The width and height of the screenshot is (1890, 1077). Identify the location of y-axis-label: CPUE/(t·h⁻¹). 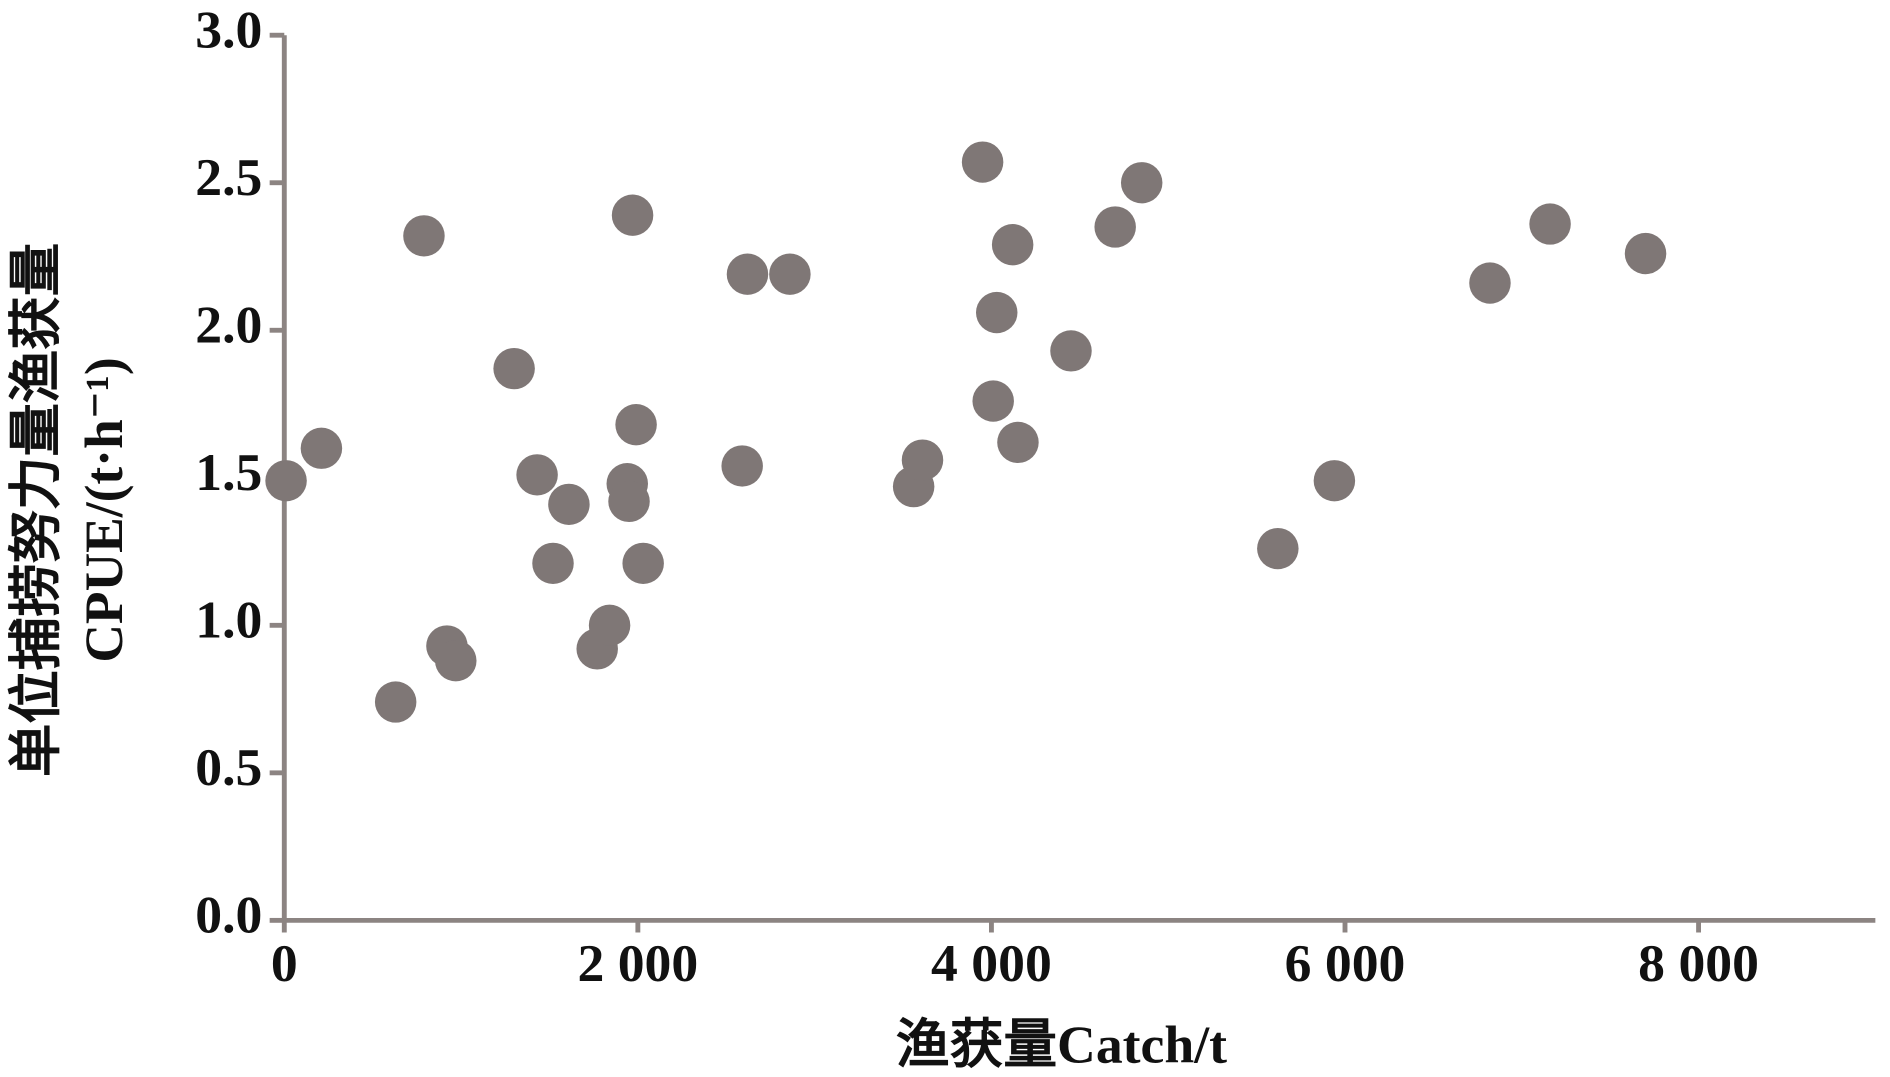
(104, 509).